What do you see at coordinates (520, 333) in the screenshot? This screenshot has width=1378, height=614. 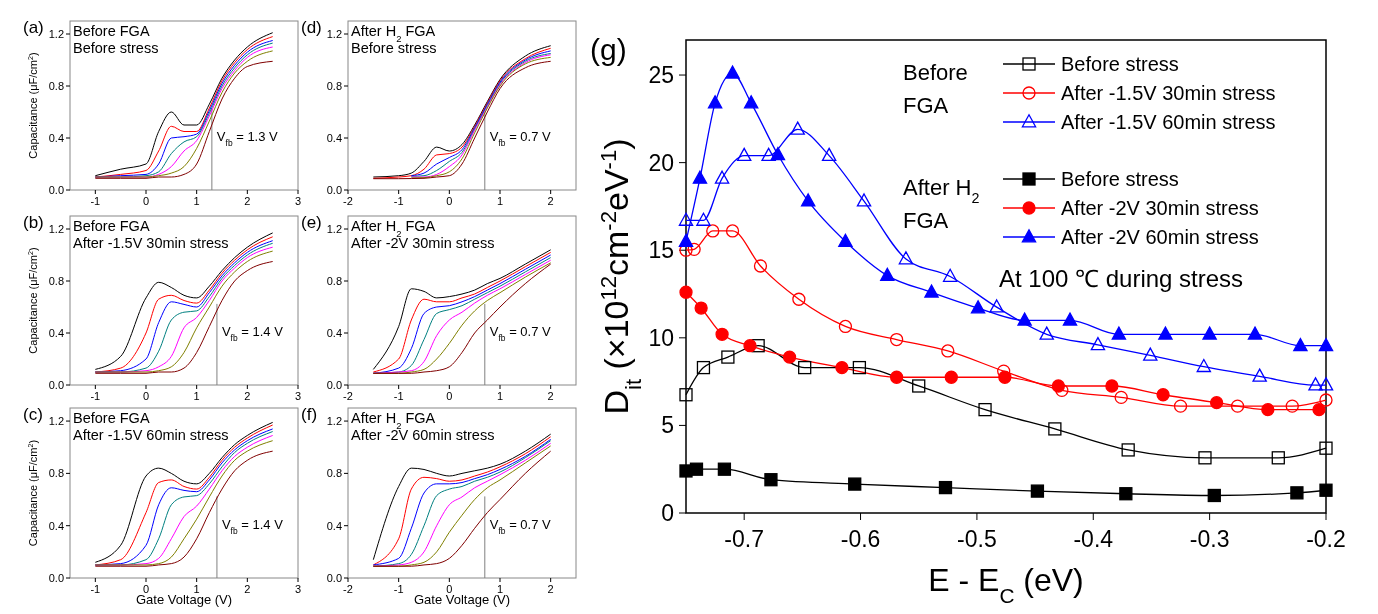 I see `ref-line-label: V$_{fb}$ = 0.7 V` at bounding box center [520, 333].